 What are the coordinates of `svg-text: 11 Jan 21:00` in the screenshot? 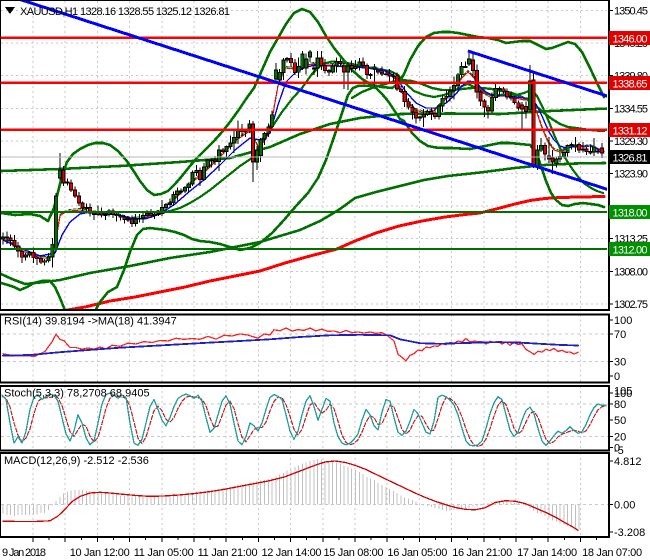 It's located at (228, 553).